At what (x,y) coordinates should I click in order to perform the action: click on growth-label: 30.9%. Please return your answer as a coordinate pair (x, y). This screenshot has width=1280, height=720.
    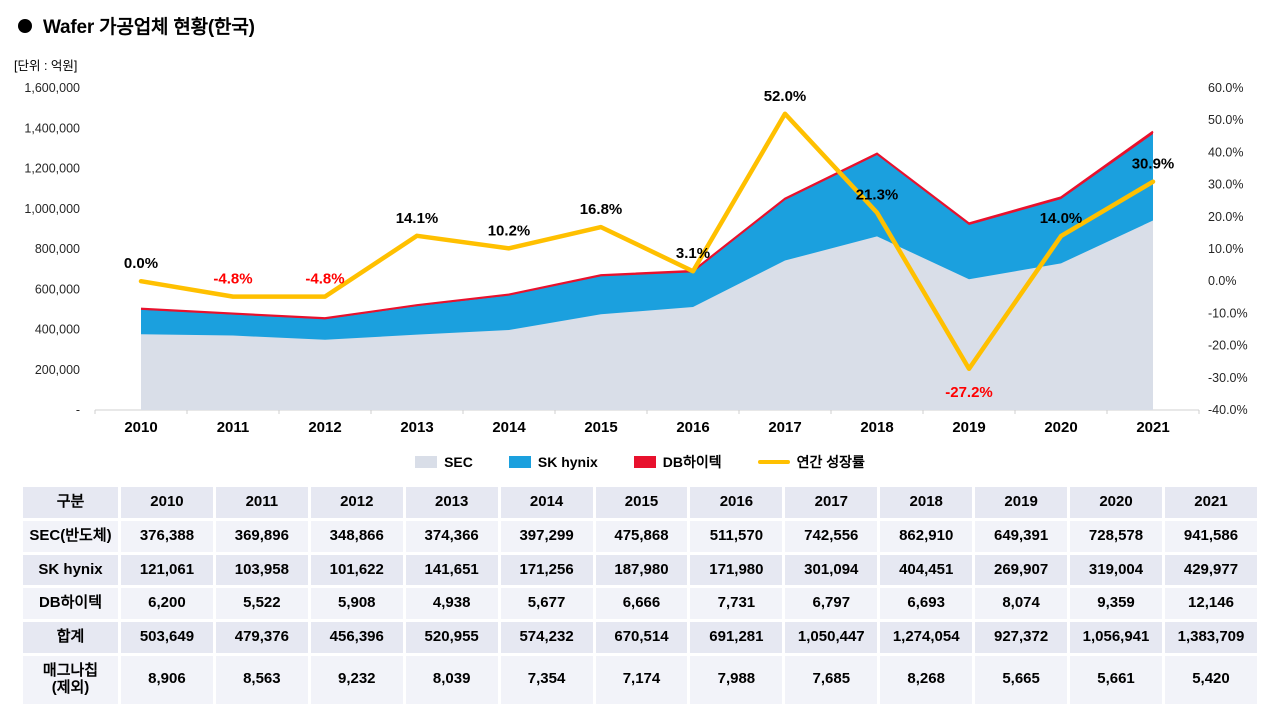
    Looking at the image, I should click on (1153, 164).